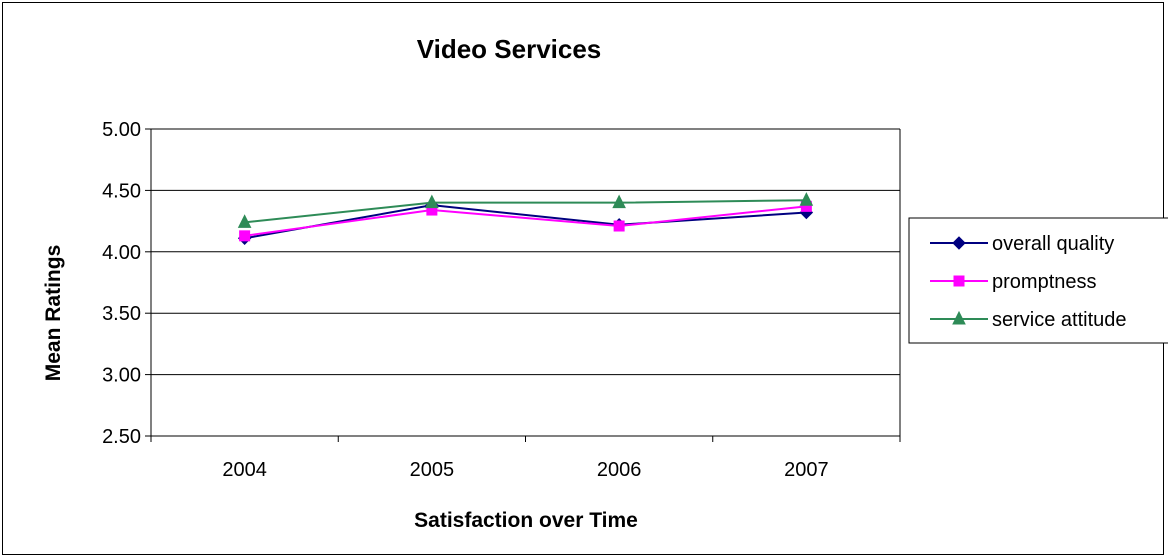  Describe the element at coordinates (619, 470) in the screenshot. I see `x-tick-label: 2006` at that location.